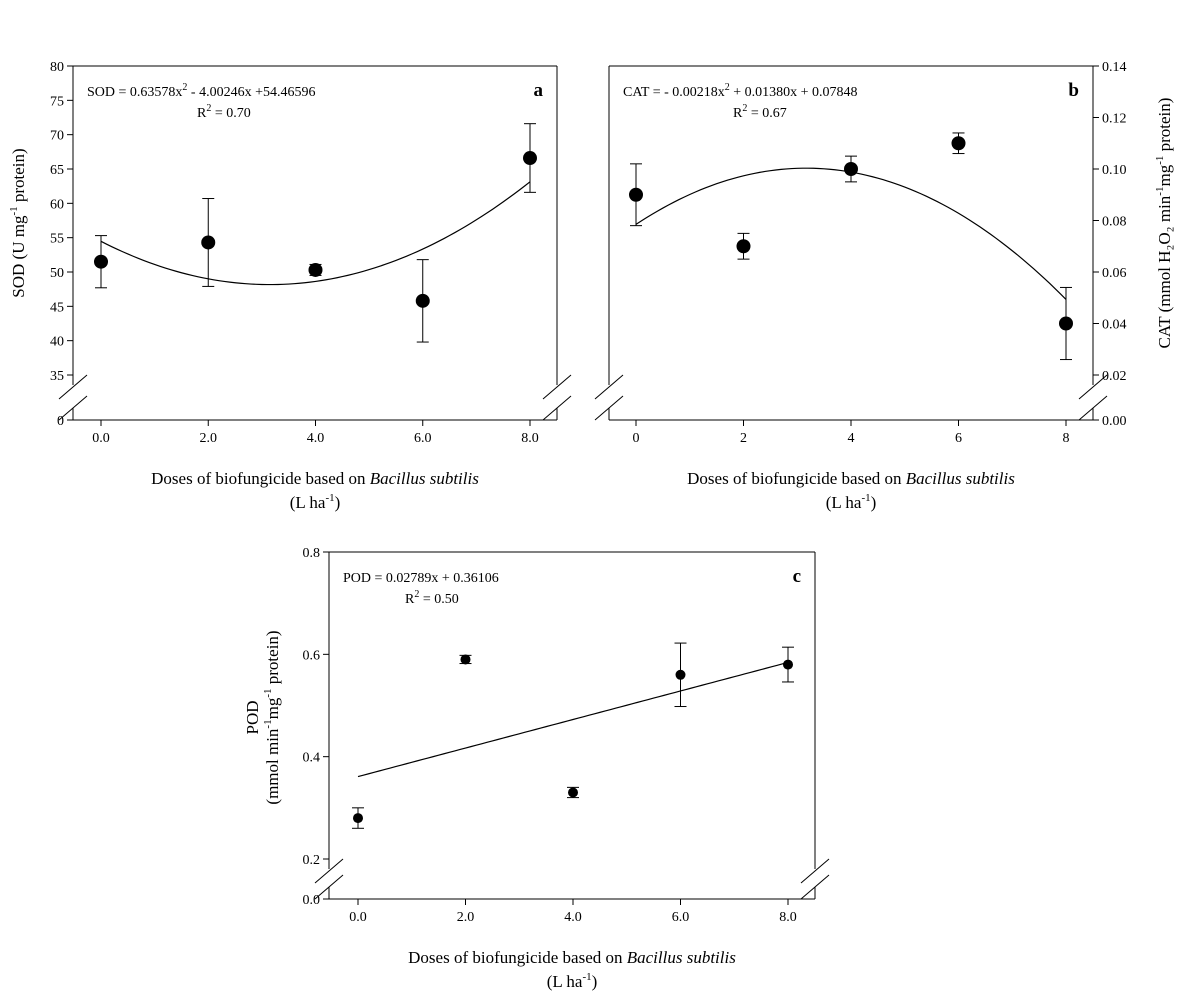 The image size is (1181, 1001). I want to click on x-tick-label: 4.0, so click(316, 438).